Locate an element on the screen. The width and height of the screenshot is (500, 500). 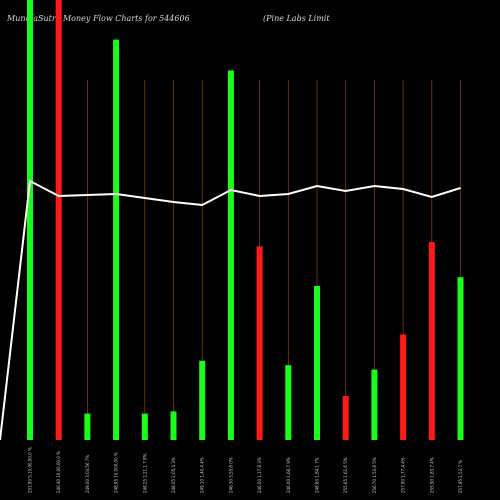
company-name: (Pine Labs Limit is located at coordinates (296, 18).